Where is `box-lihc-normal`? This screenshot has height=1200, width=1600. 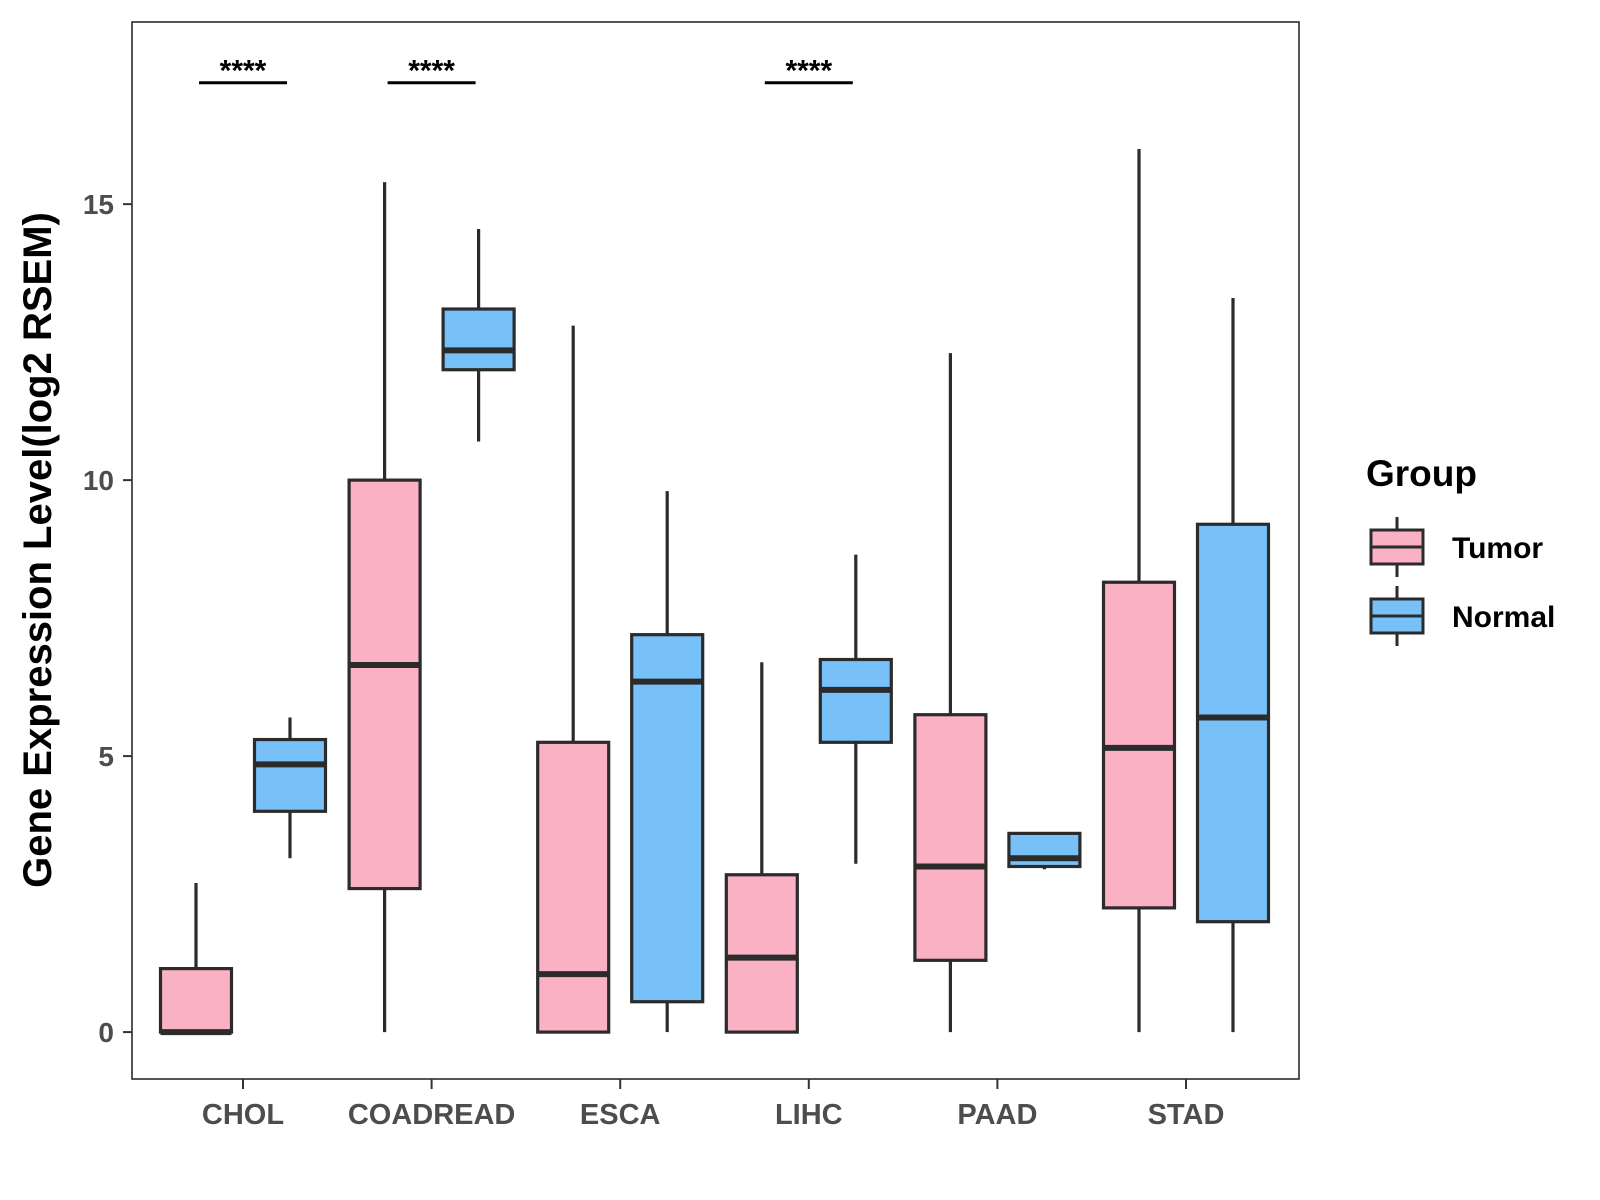
box-lihc-normal is located at coordinates (855, 700).